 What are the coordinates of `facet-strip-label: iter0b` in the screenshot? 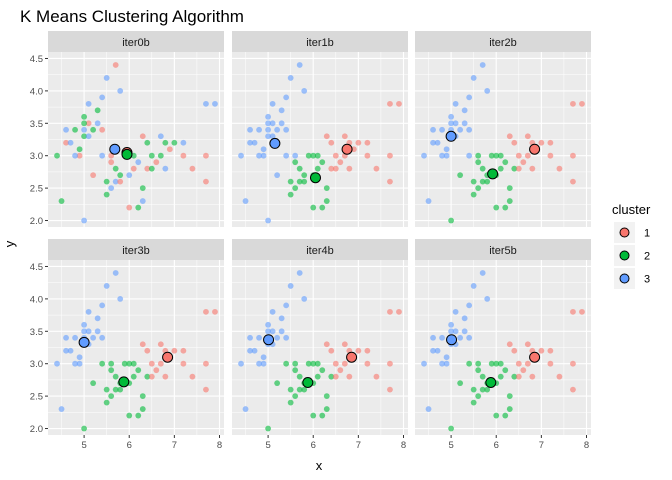 It's located at (136, 43).